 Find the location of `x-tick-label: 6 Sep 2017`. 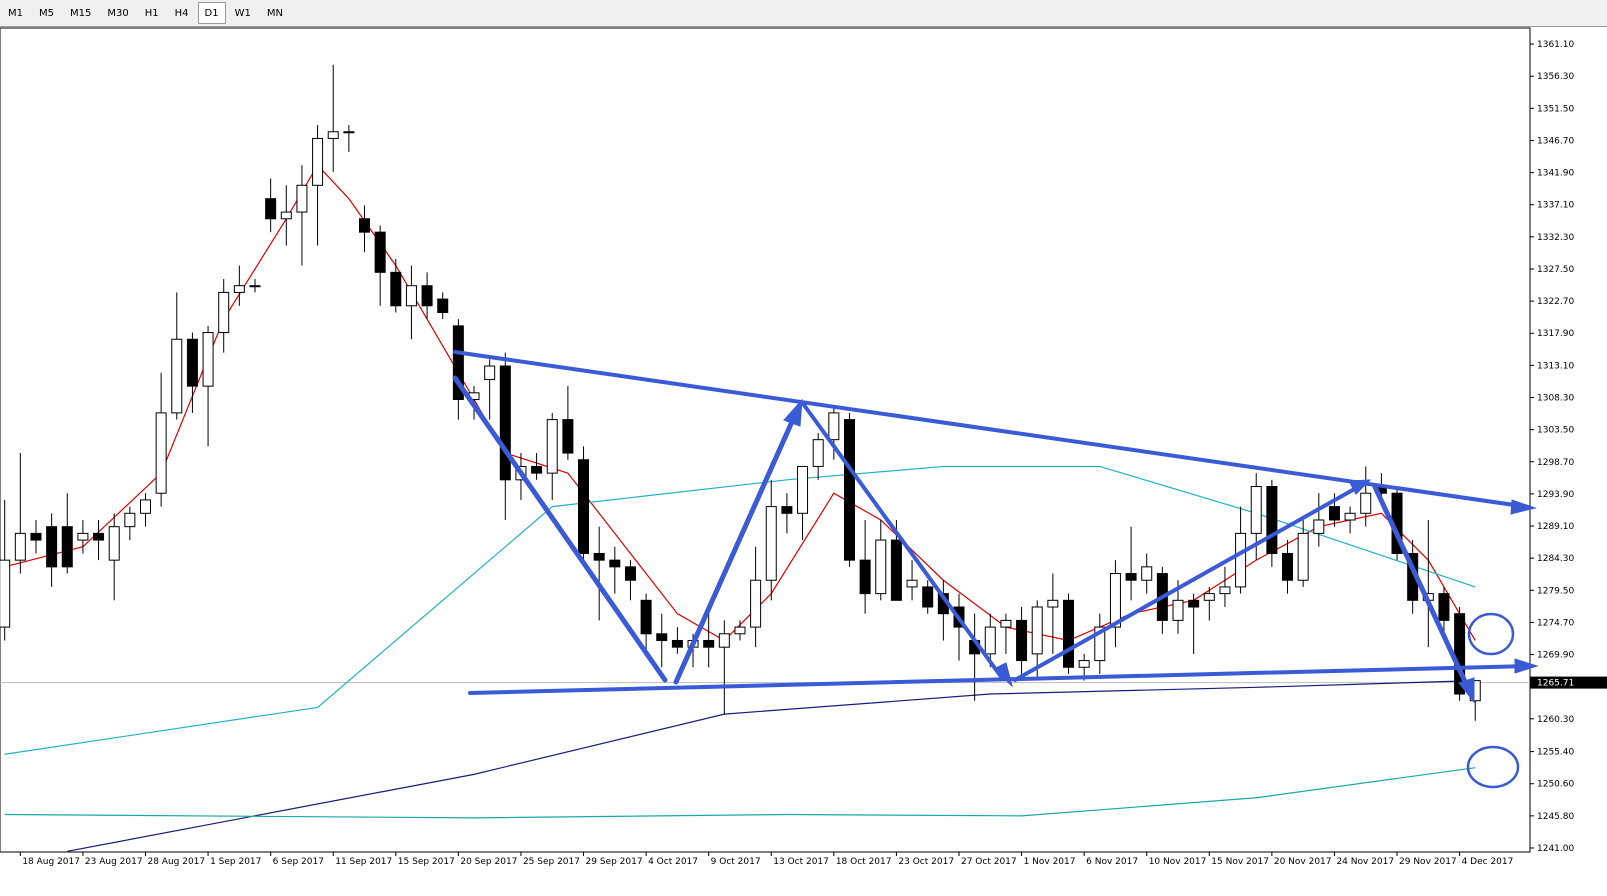

x-tick-label: 6 Sep 2017 is located at coordinates (298, 862).